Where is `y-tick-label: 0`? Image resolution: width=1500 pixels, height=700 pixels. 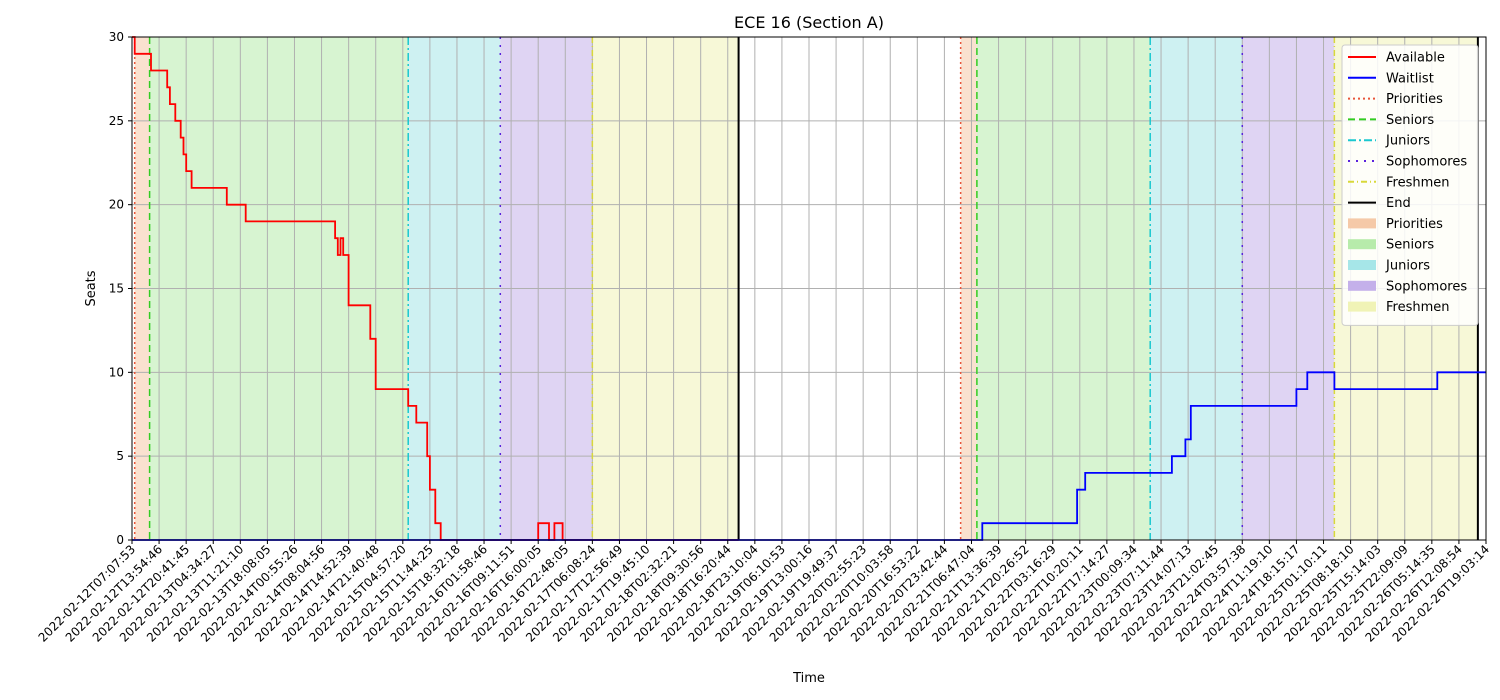
y-tick-label: 0 is located at coordinates (120, 540).